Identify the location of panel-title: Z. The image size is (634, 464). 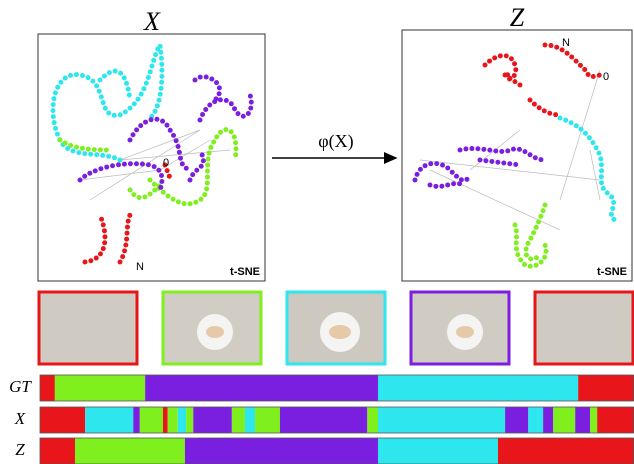
(517, 17).